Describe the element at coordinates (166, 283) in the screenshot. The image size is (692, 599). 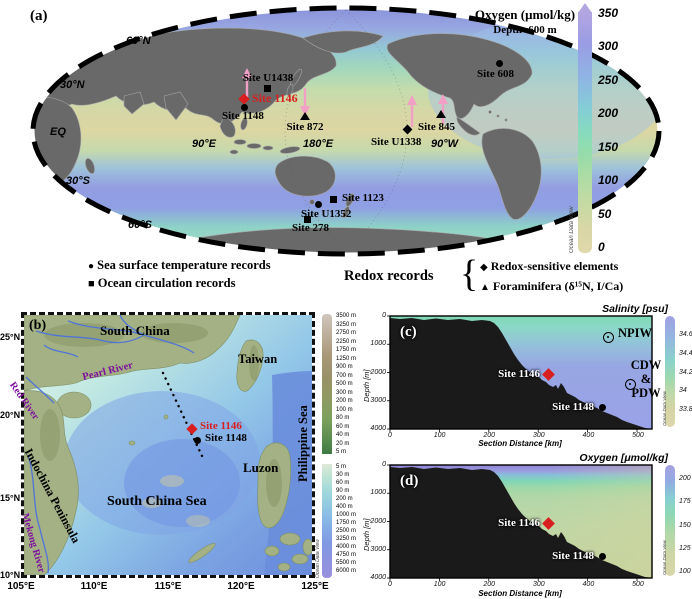
I see `legend-circulation-label: Ocean circulation records` at that location.